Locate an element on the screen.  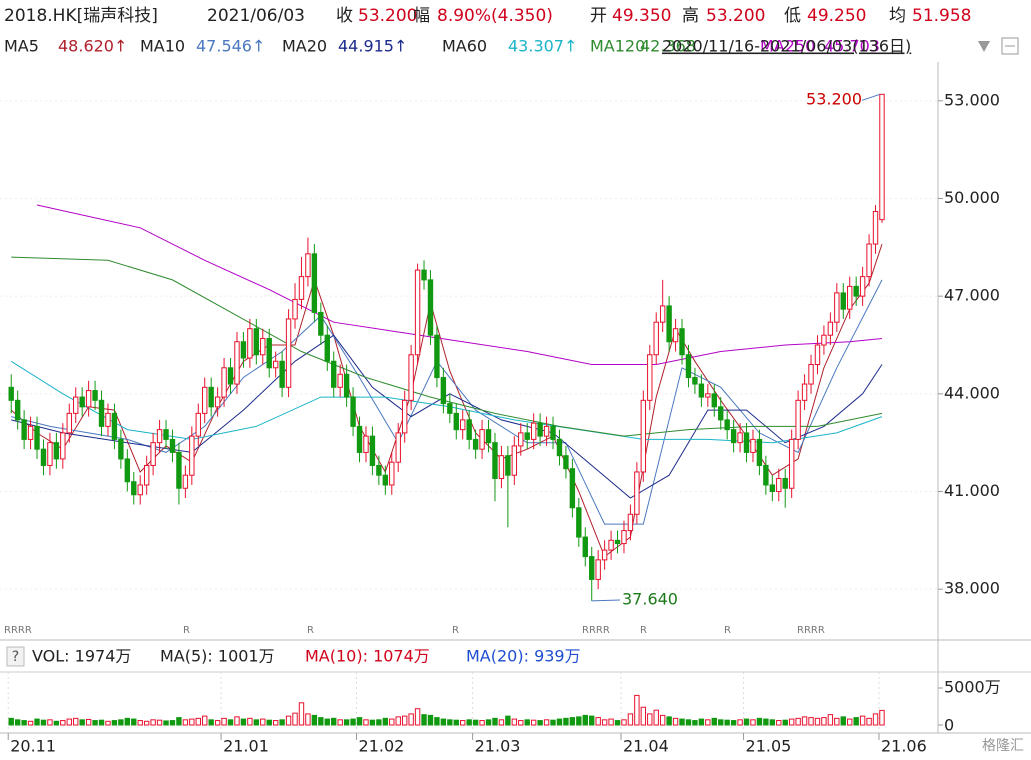
header-field: 53.200 is located at coordinates (735, 16).